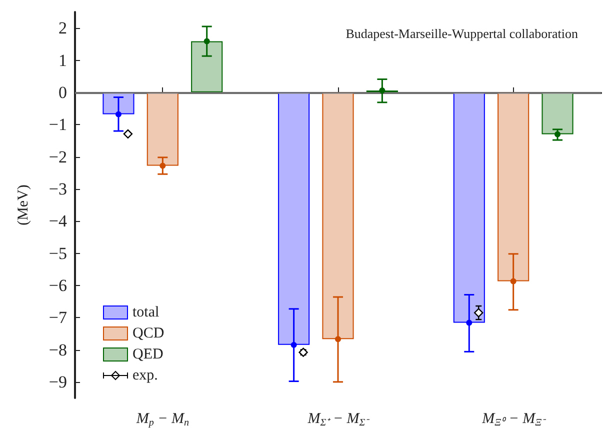 The image size is (611, 436). I want to click on y-tick-label: −9, so click(57, 382).